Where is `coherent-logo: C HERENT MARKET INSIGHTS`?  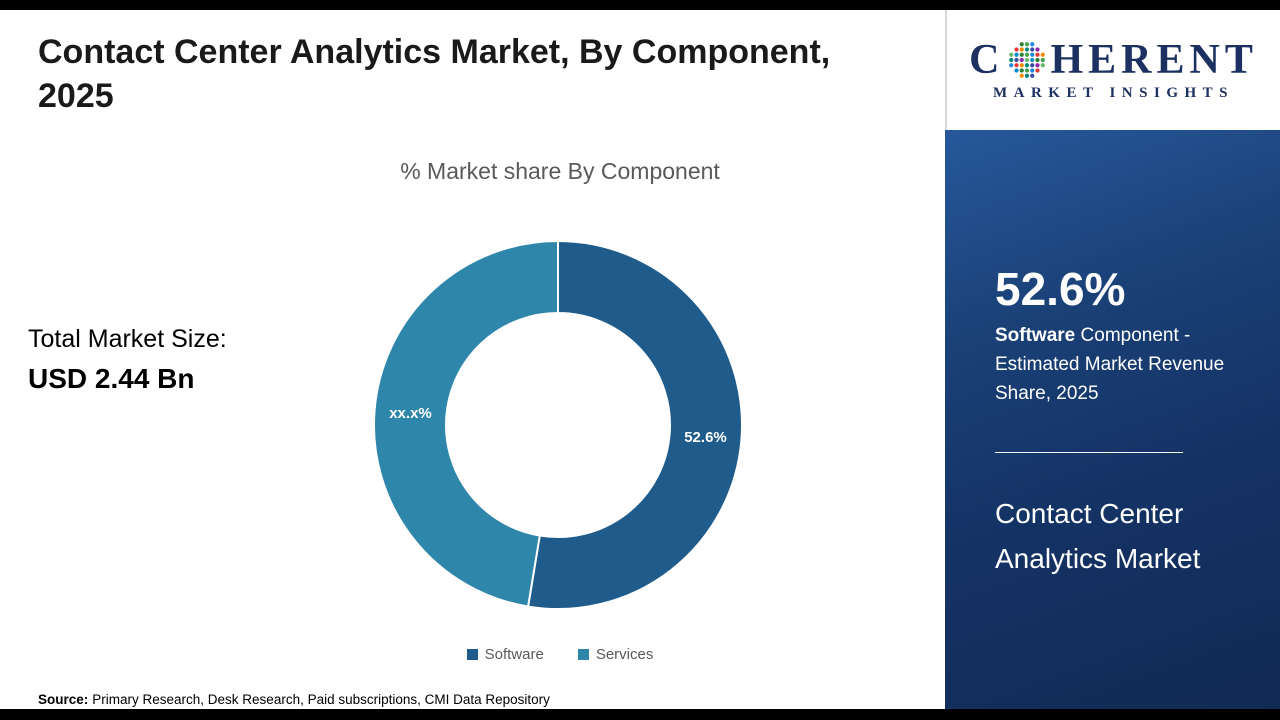
coherent-logo: C HERENT MARKET INSIGHTS is located at coordinates (1112, 70).